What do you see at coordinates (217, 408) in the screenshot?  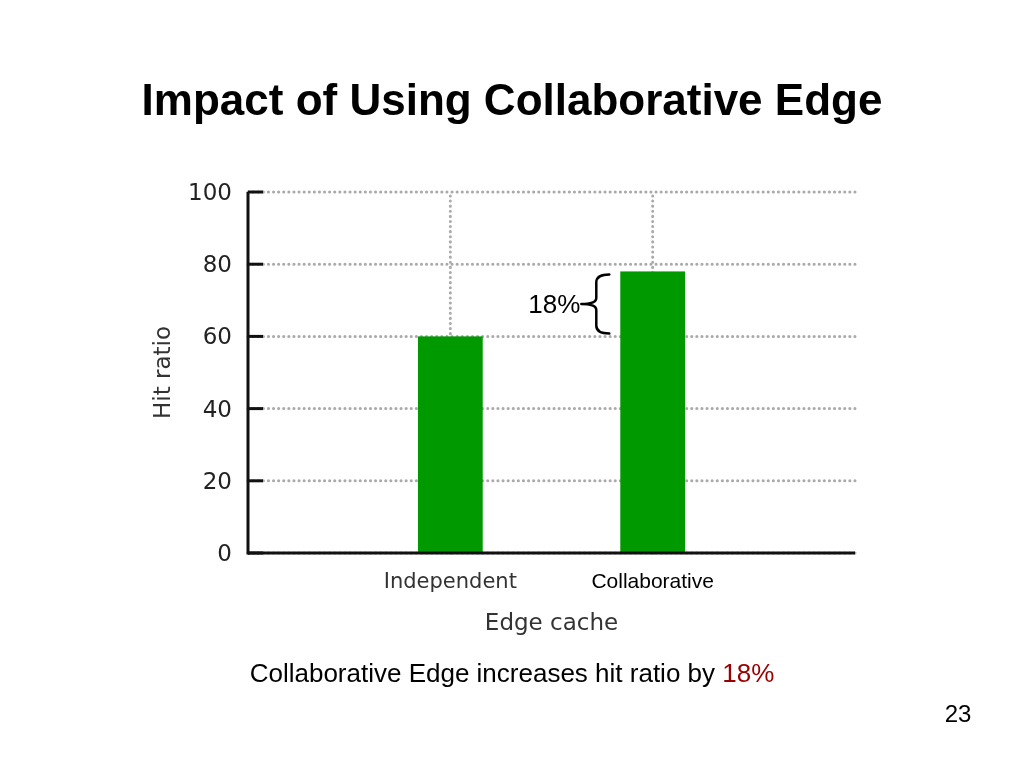 I see `y-tick-label: 40` at bounding box center [217, 408].